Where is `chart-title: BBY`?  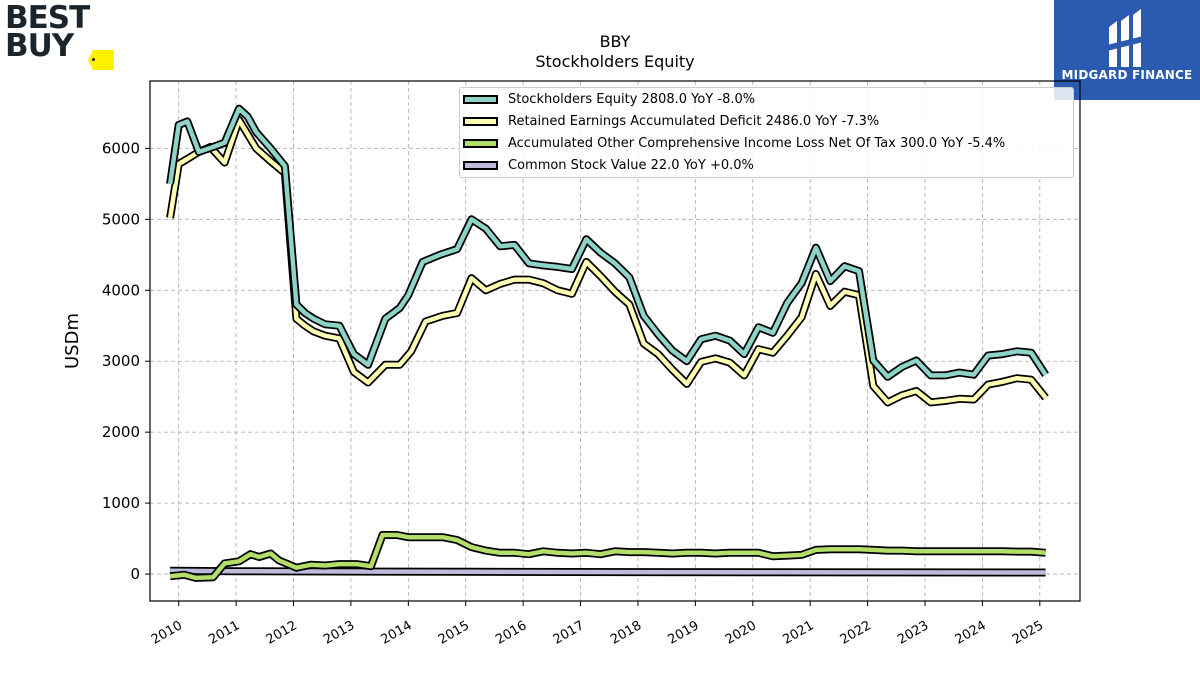
chart-title: BBY is located at coordinates (615, 41).